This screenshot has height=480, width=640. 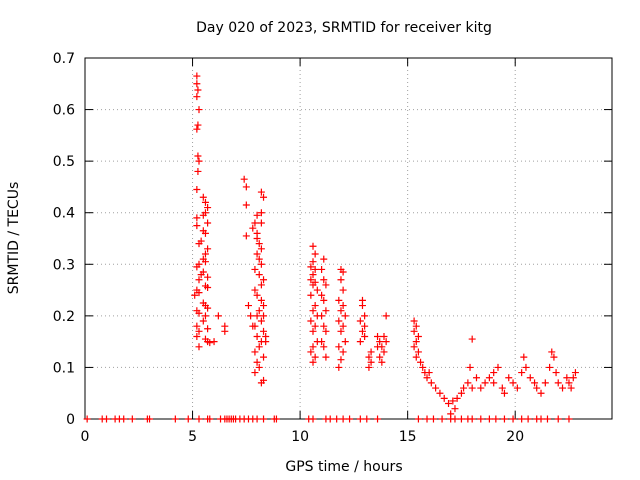 I want to click on y-tick-label: 0.5, so click(x=64, y=162).